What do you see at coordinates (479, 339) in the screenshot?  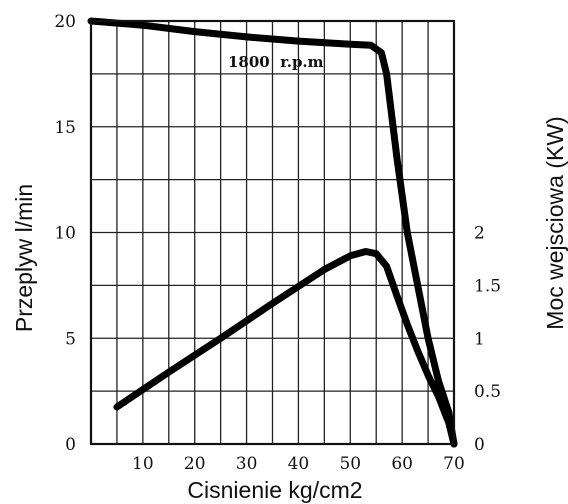 I see `y-right-tick-label: 1` at bounding box center [479, 339].